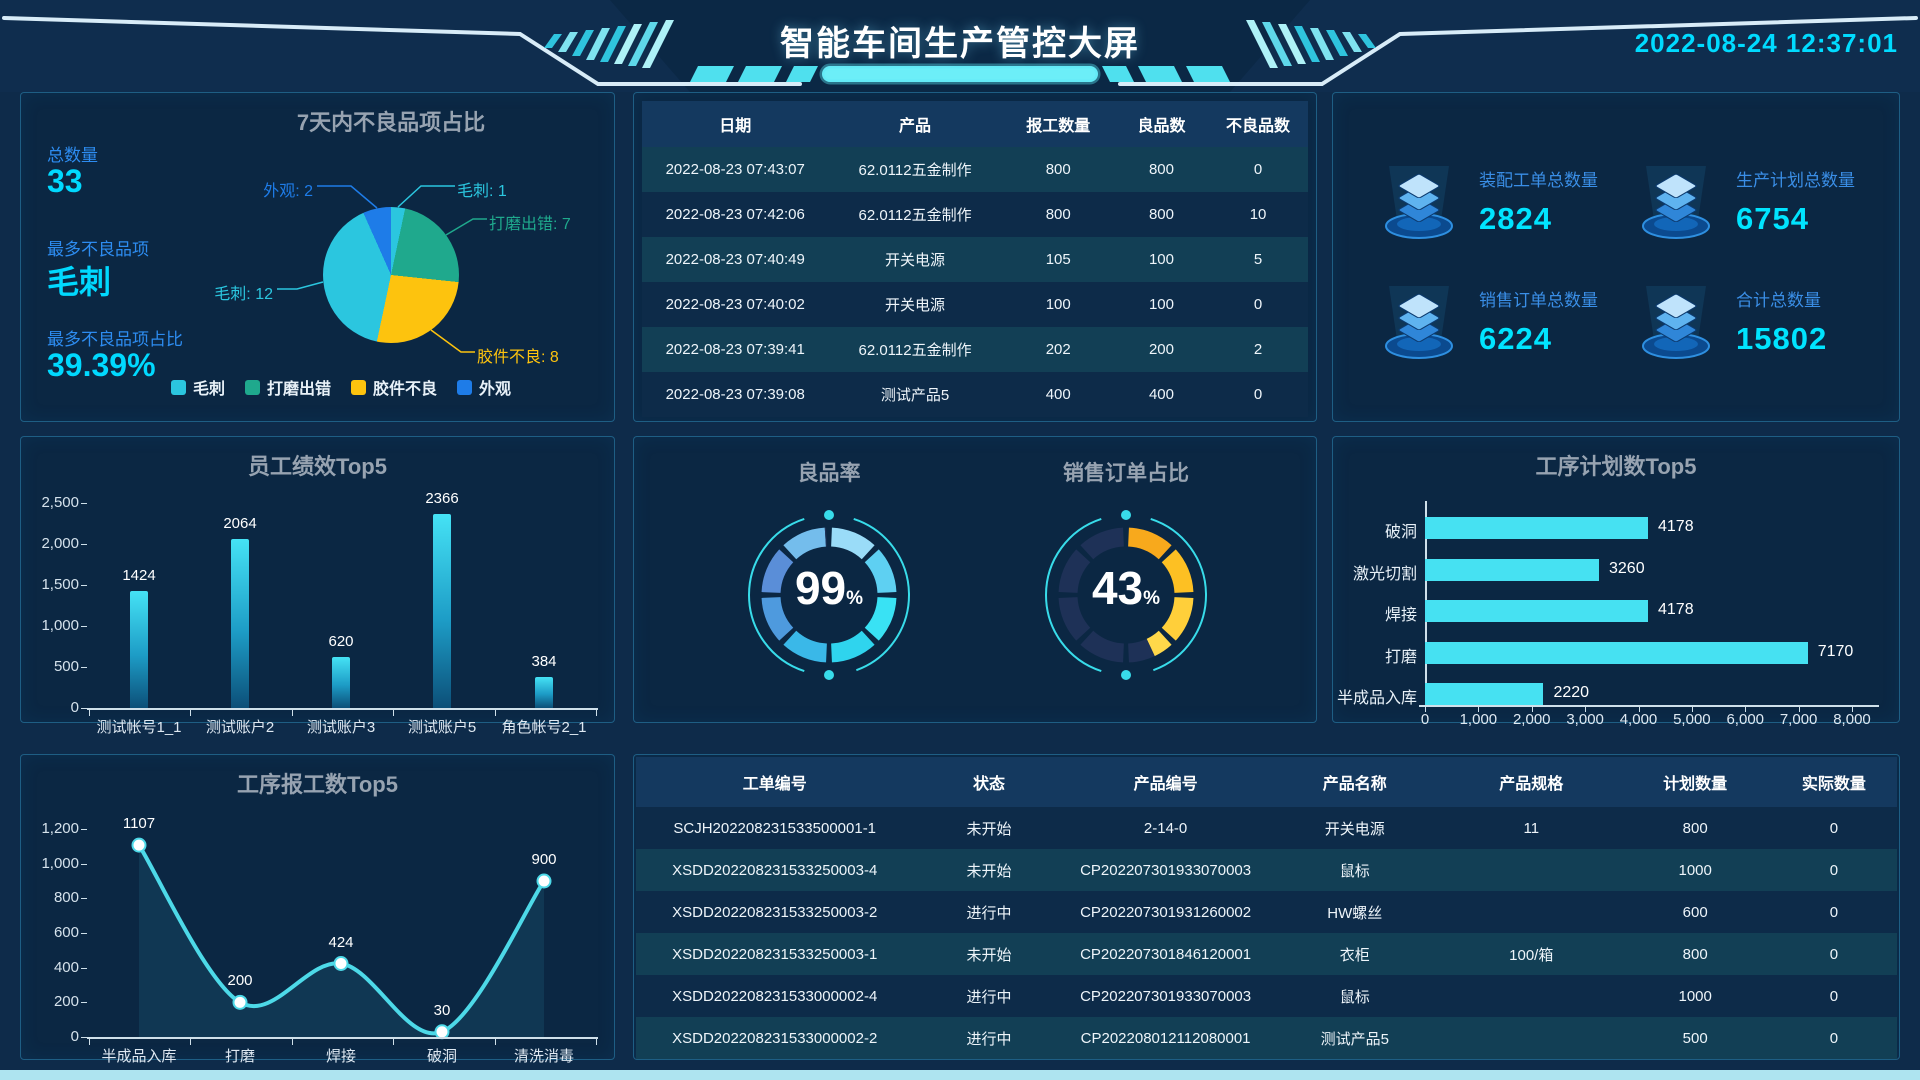 Image resolution: width=1920 pixels, height=1080 pixels. I want to click on gauge-value: 43%, so click(1126, 588).